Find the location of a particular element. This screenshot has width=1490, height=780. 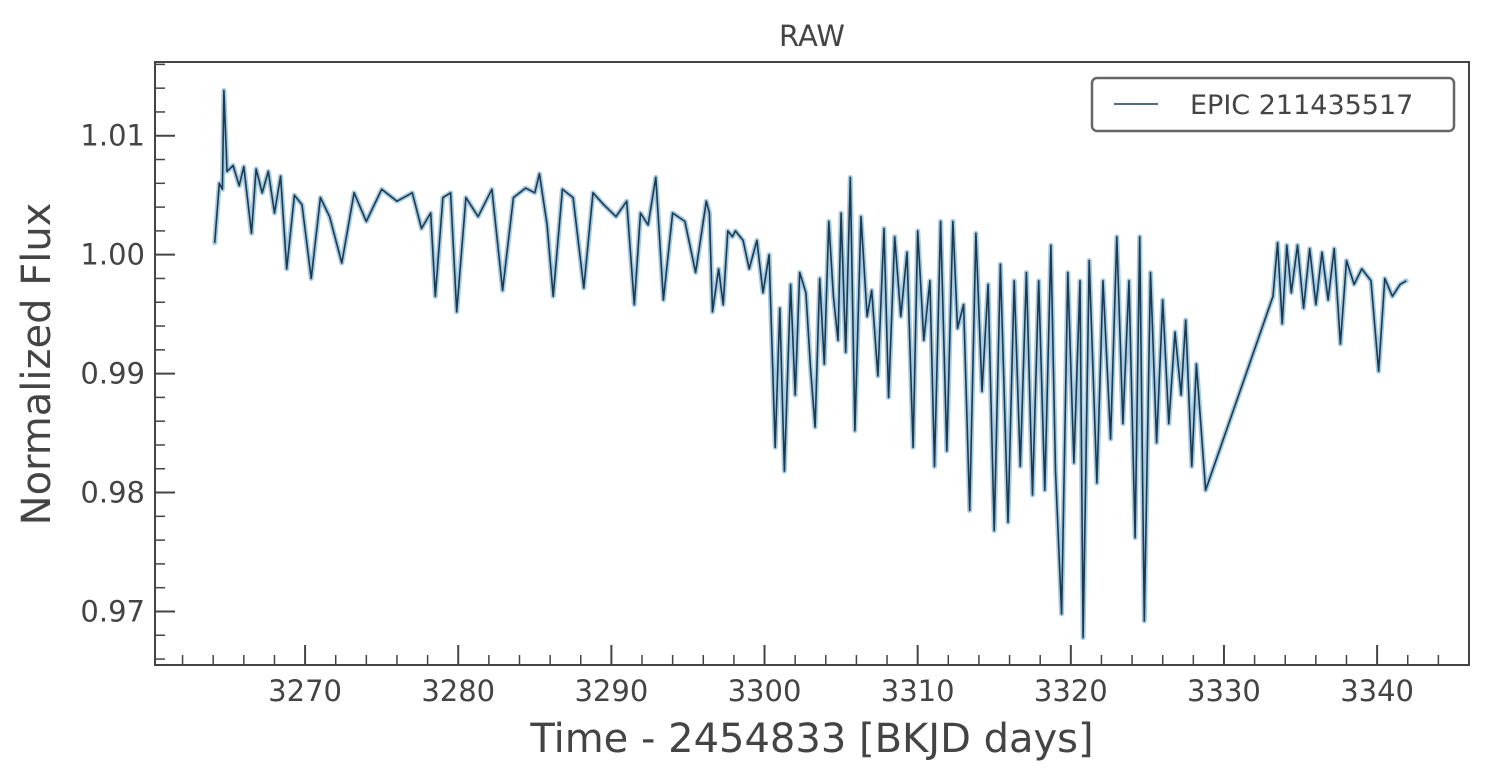

x-tick-label: 3320 is located at coordinates (1071, 691).